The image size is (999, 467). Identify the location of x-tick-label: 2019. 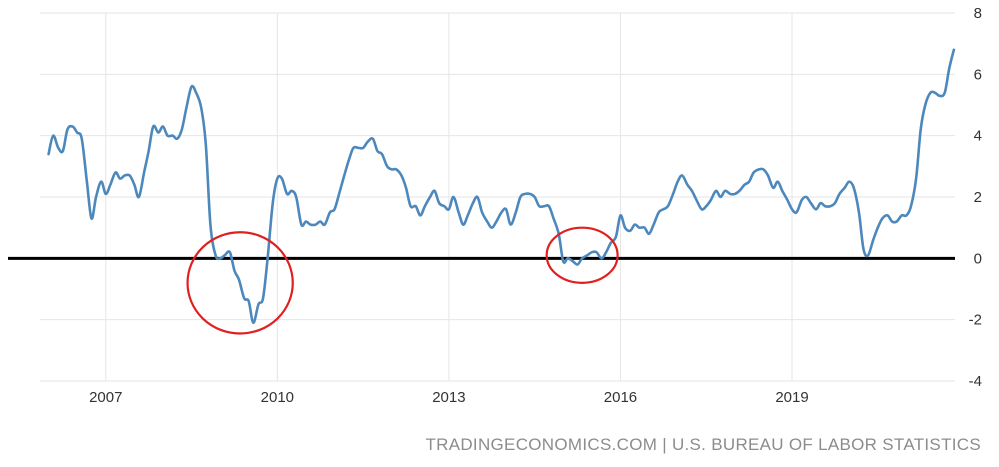
(791, 397).